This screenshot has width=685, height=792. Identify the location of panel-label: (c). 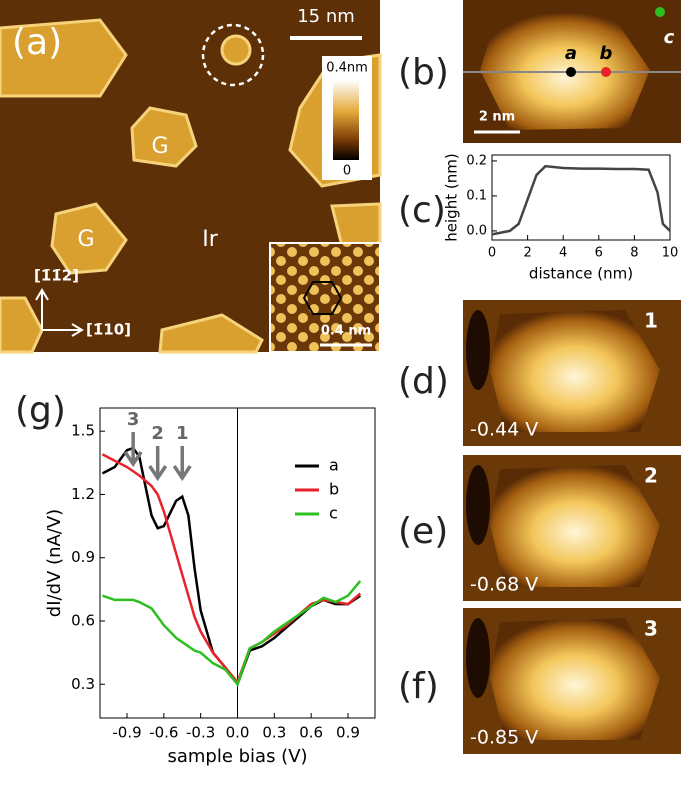
(422, 210).